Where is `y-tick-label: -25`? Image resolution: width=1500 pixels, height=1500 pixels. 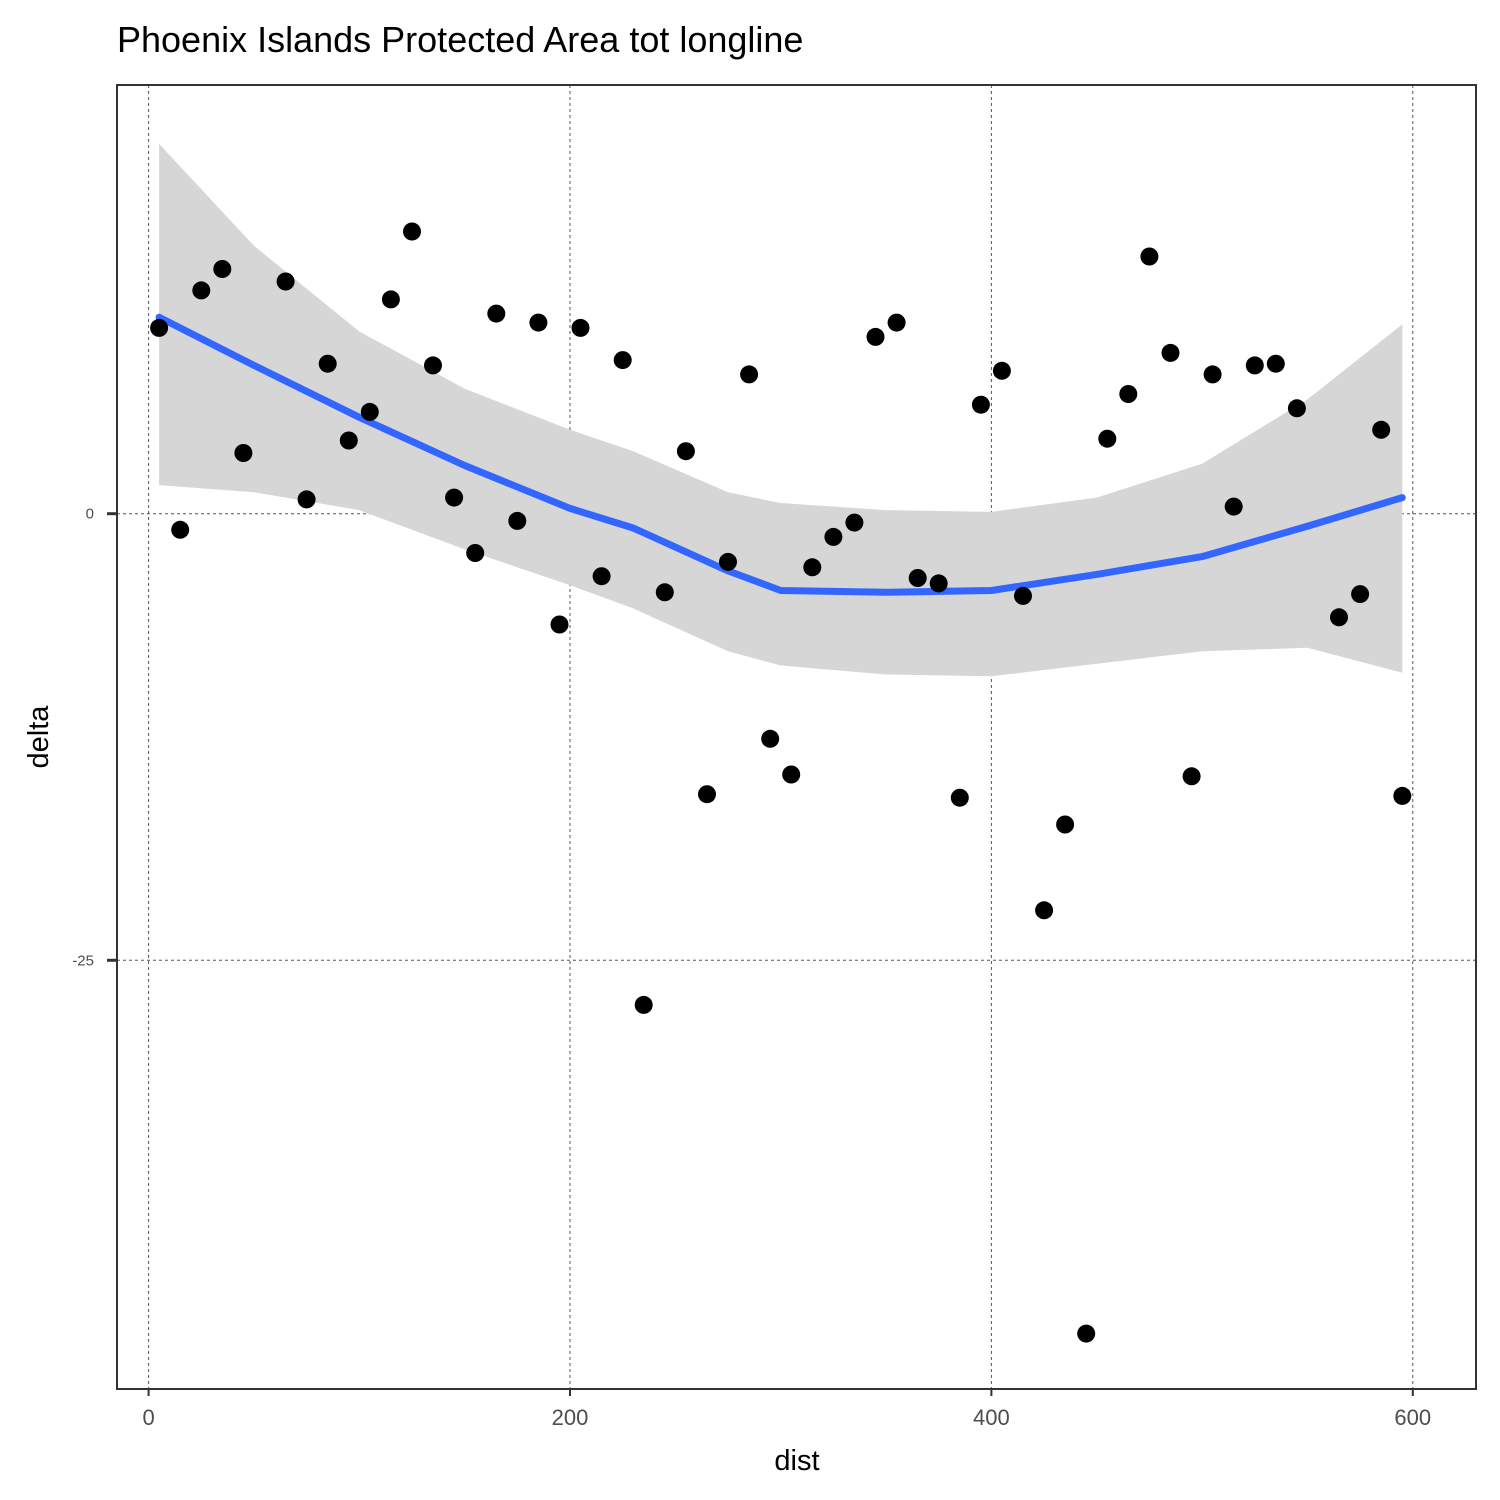 y-tick-label: -25 is located at coordinates (83, 960).